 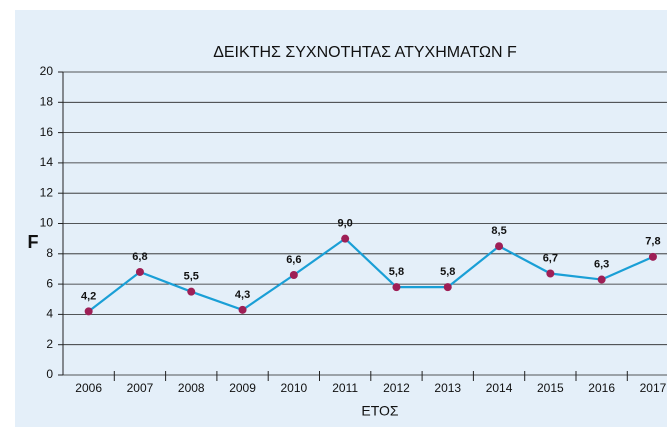 What do you see at coordinates (550, 388) in the screenshot?
I see `x-tick-label: 2015` at bounding box center [550, 388].